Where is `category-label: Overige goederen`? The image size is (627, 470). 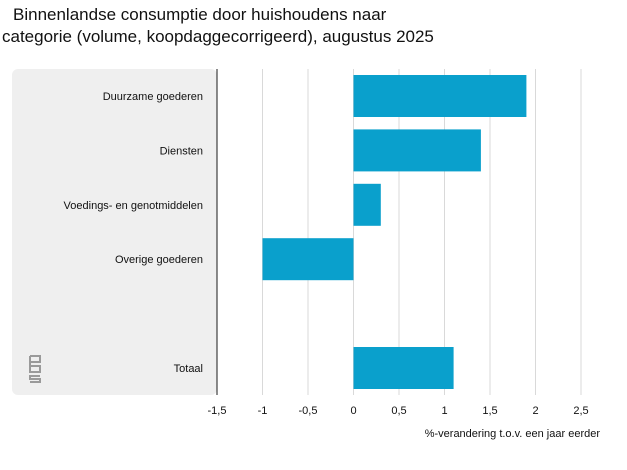
category-label: Overige goederen is located at coordinates (159, 260).